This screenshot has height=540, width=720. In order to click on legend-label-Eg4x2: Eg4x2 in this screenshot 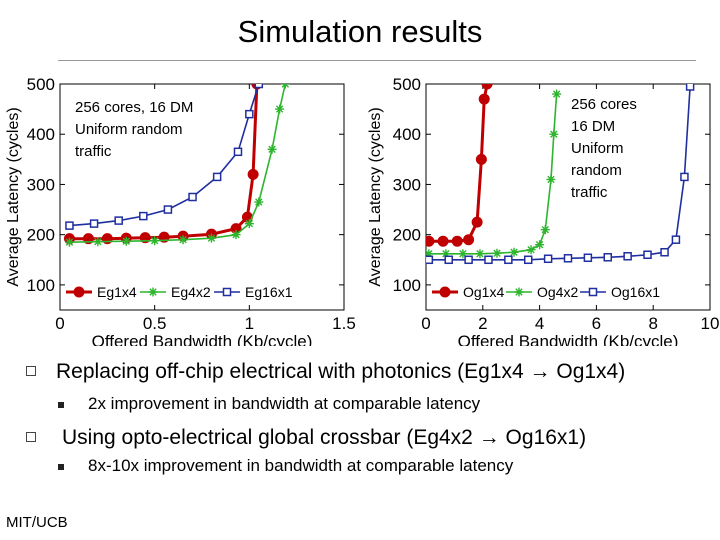, I will do `click(191, 292)`.